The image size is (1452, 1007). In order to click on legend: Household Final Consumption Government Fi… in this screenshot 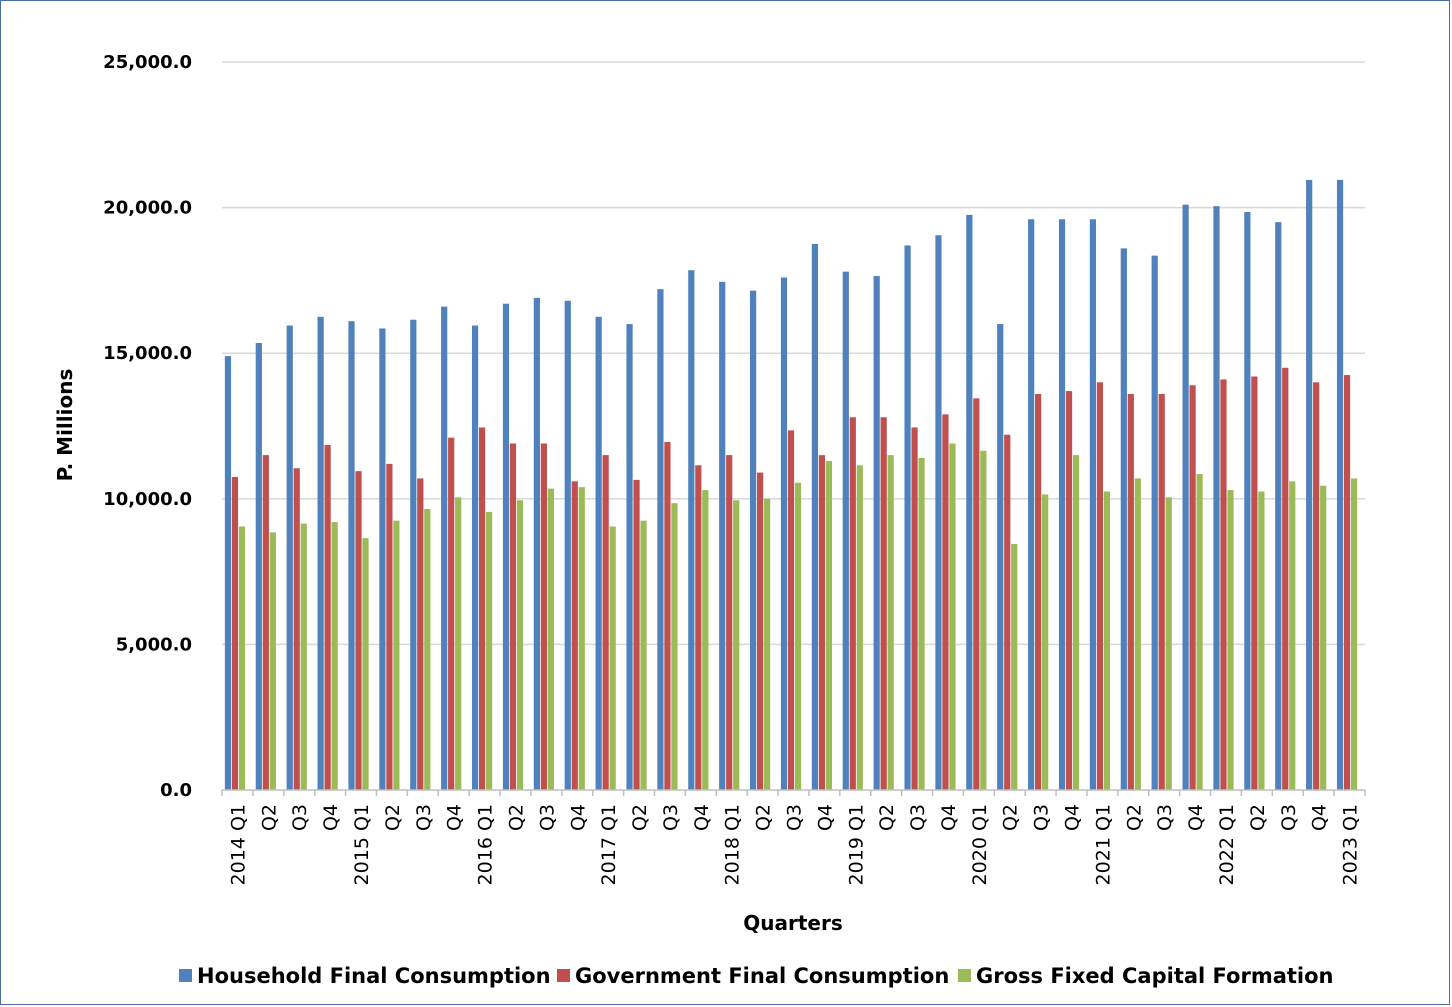, I will do `click(756, 976)`.